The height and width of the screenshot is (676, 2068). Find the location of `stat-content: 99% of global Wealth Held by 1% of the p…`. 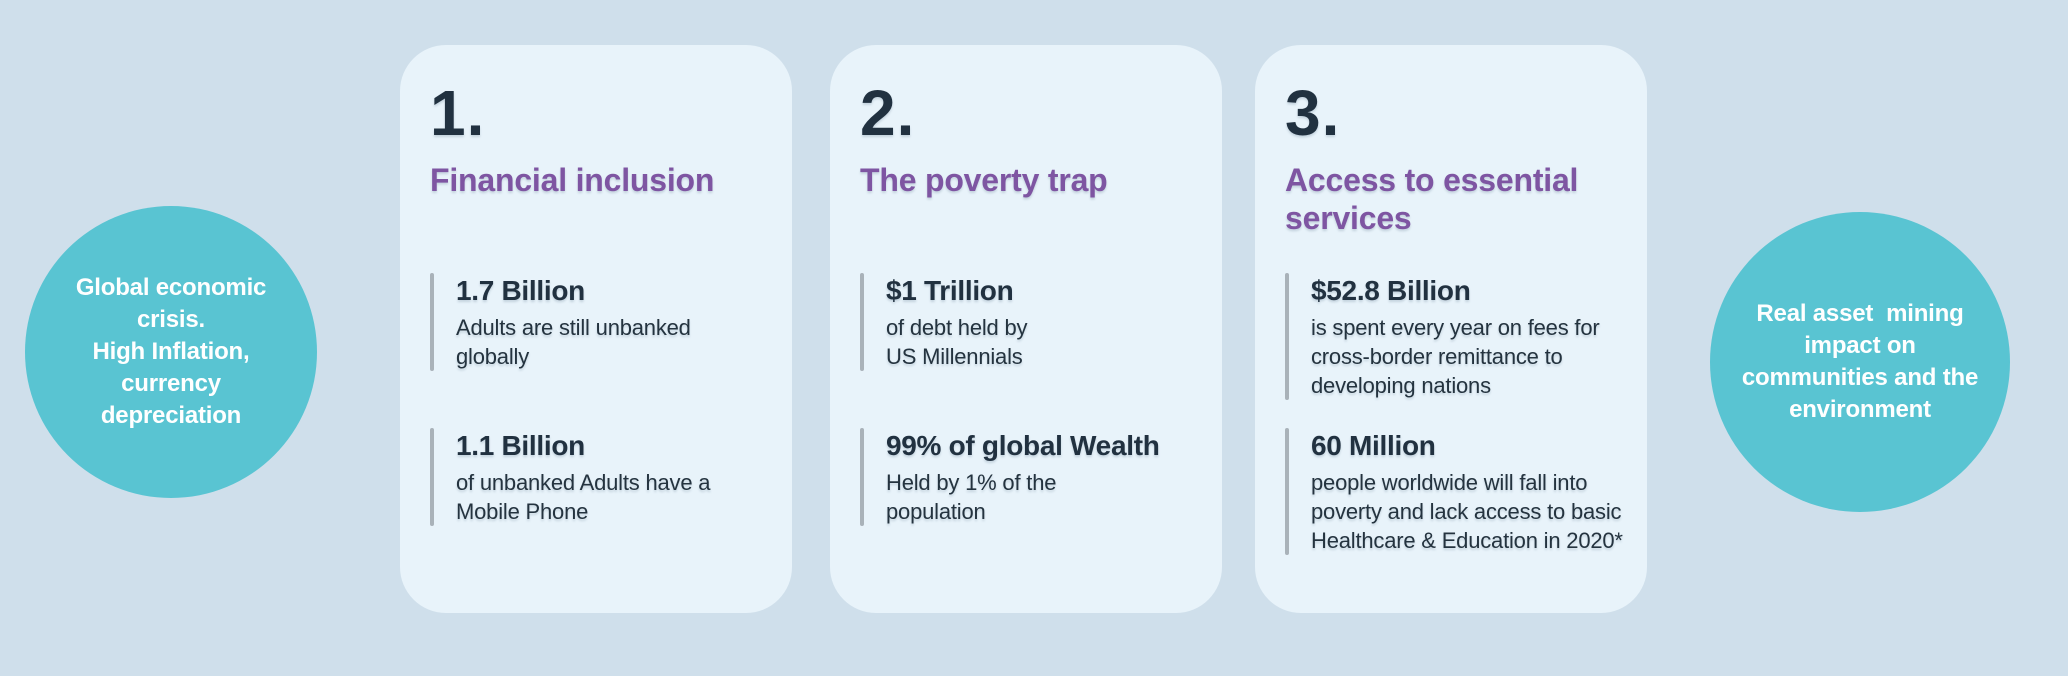

stat-content: 99% of global Wealth Held by 1% of the p… is located at coordinates (1023, 477).